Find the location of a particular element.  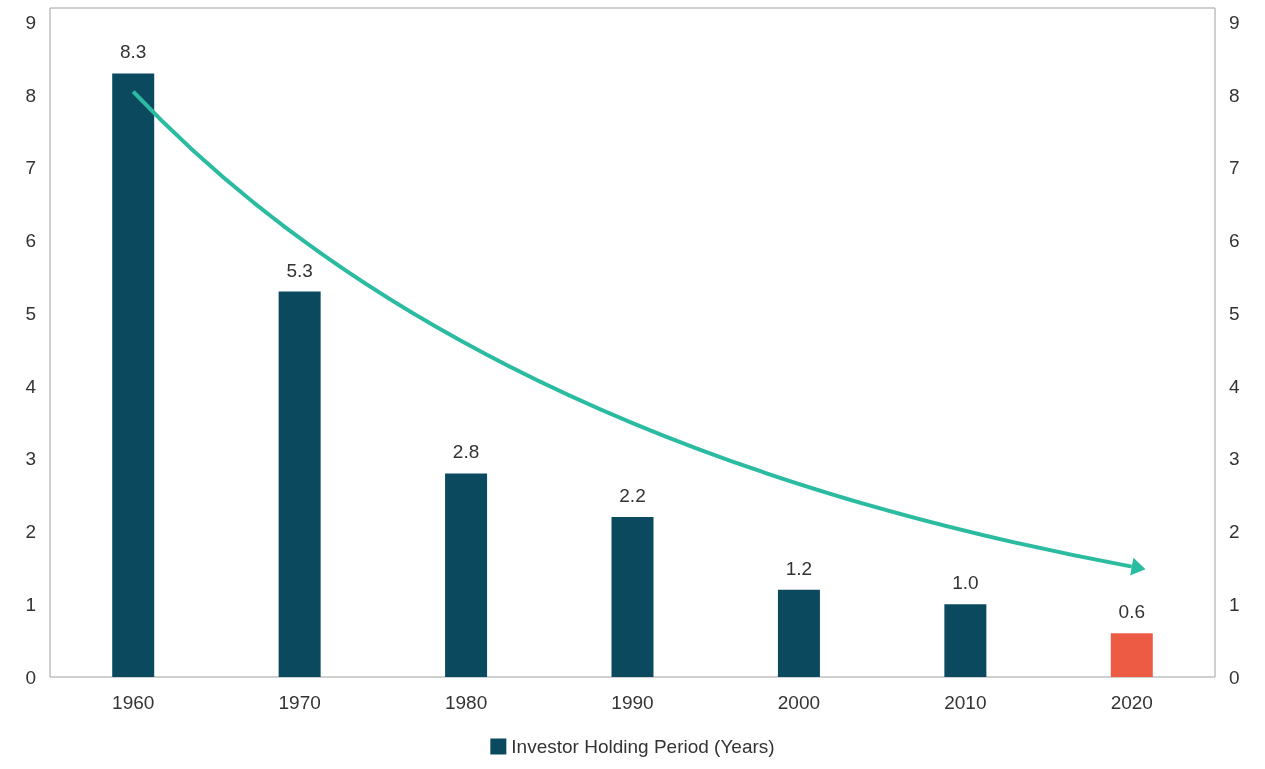

y-tick-label: 9 is located at coordinates (30, 23).